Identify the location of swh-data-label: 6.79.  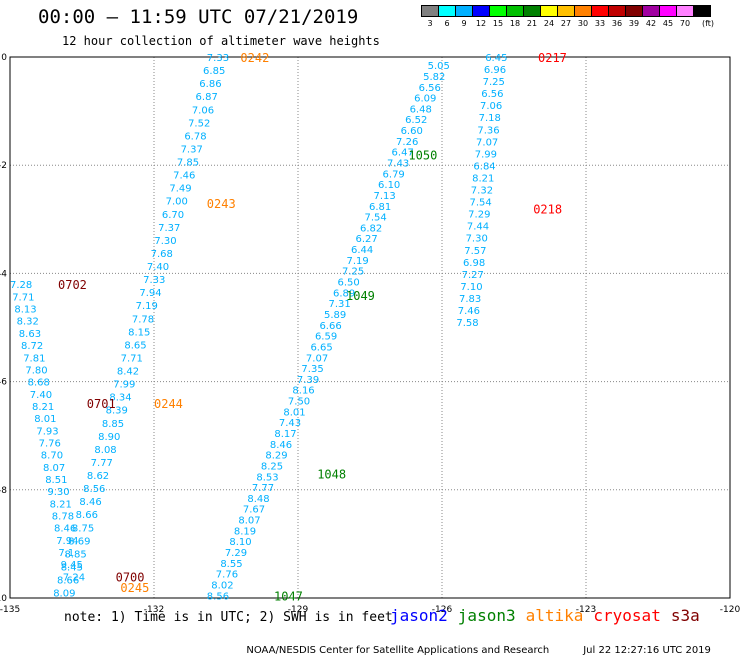
(394, 174).